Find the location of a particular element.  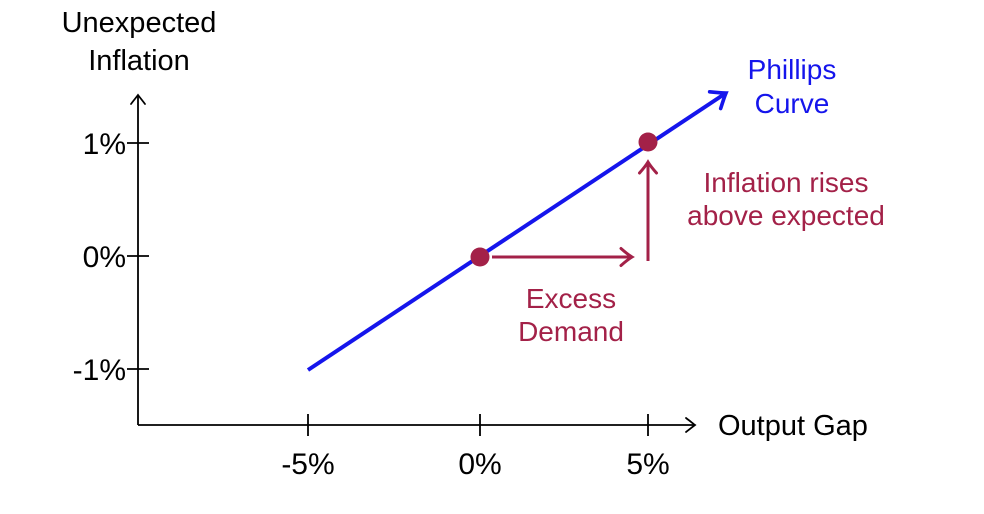

phillips-curve-label-line1: Phillips is located at coordinates (792, 69).